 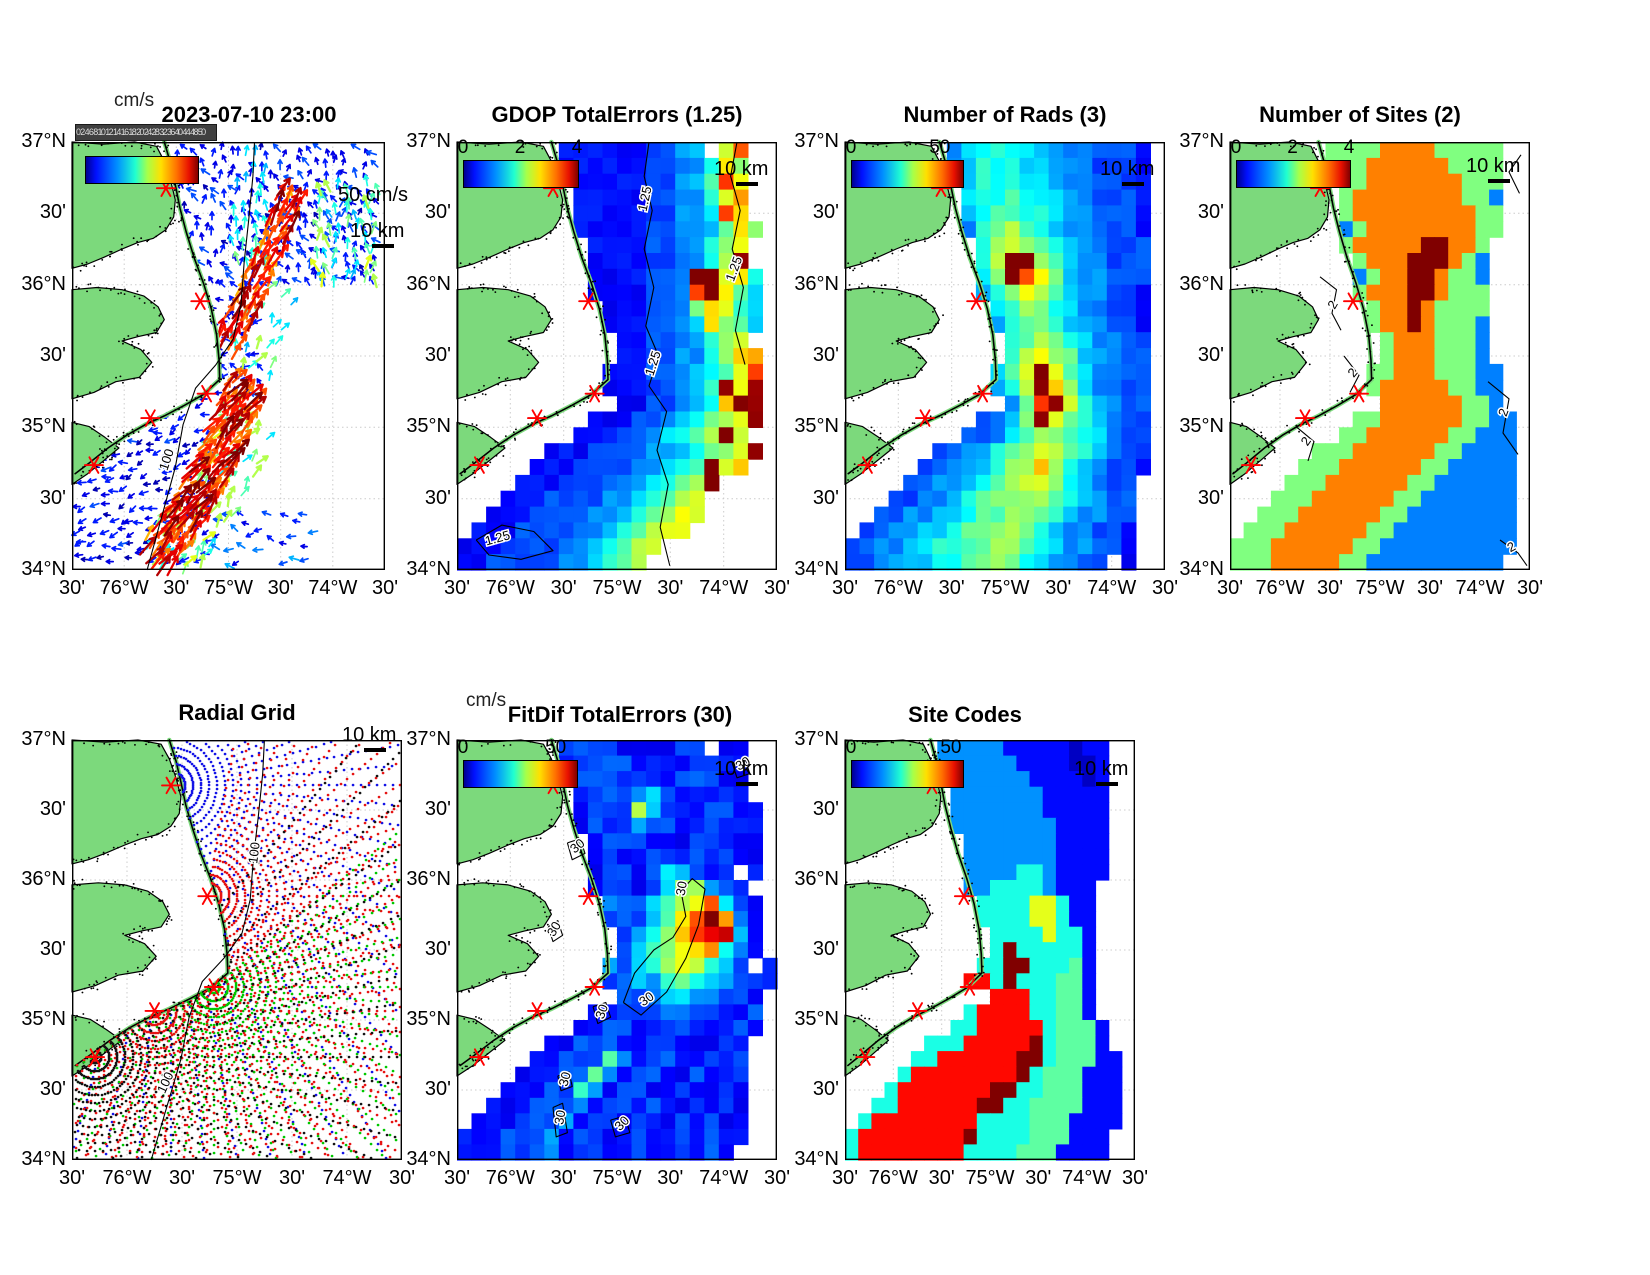 I want to click on coast-stipple-dots, so click(x=535, y=311).